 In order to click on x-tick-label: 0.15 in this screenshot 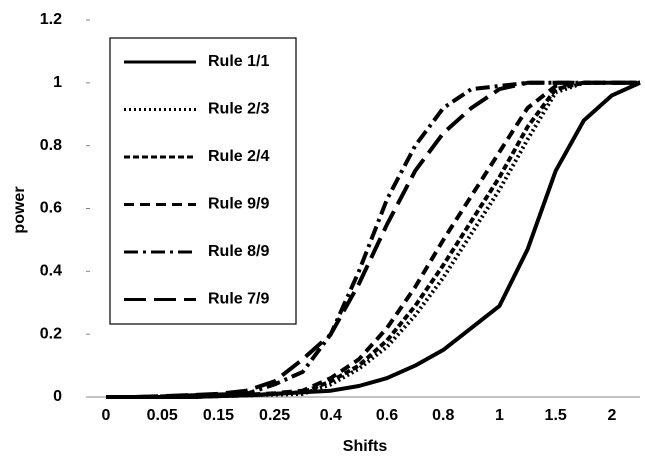, I will do `click(218, 415)`.